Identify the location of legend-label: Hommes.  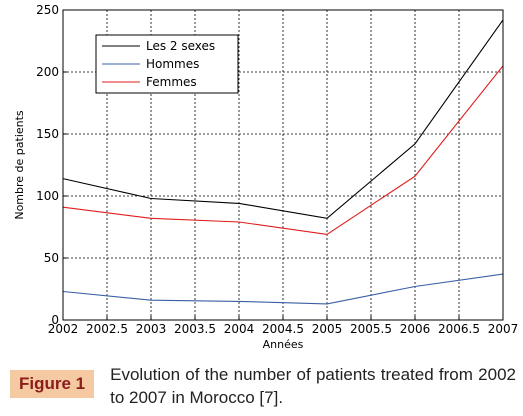
(172, 64).